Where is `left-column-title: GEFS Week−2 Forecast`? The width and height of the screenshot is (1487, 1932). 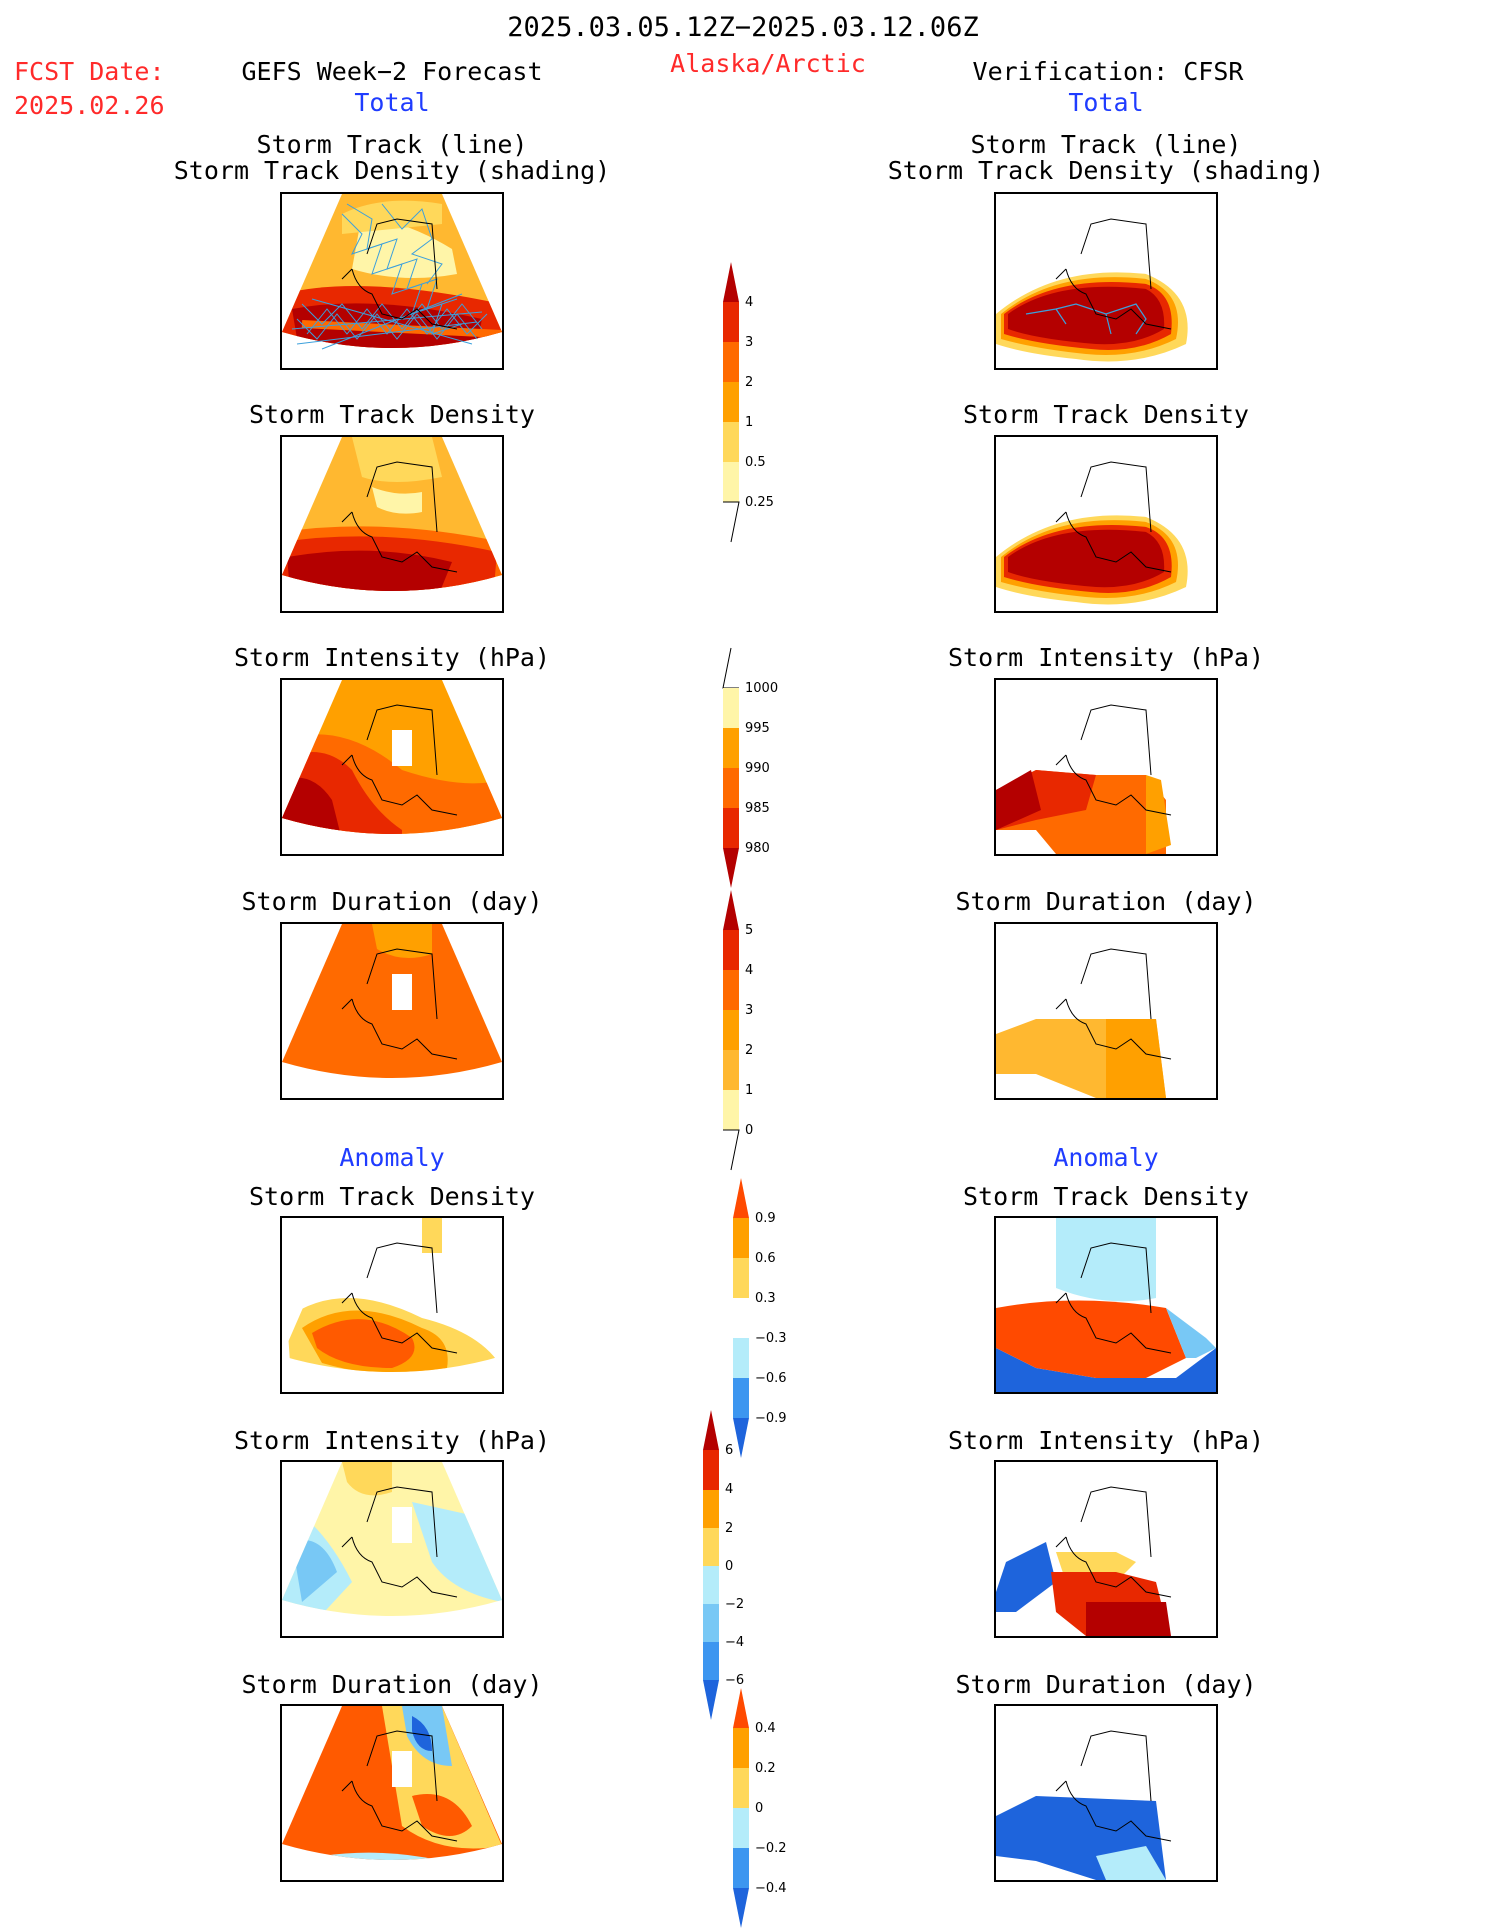
left-column-title: GEFS Week−2 Forecast is located at coordinates (392, 71).